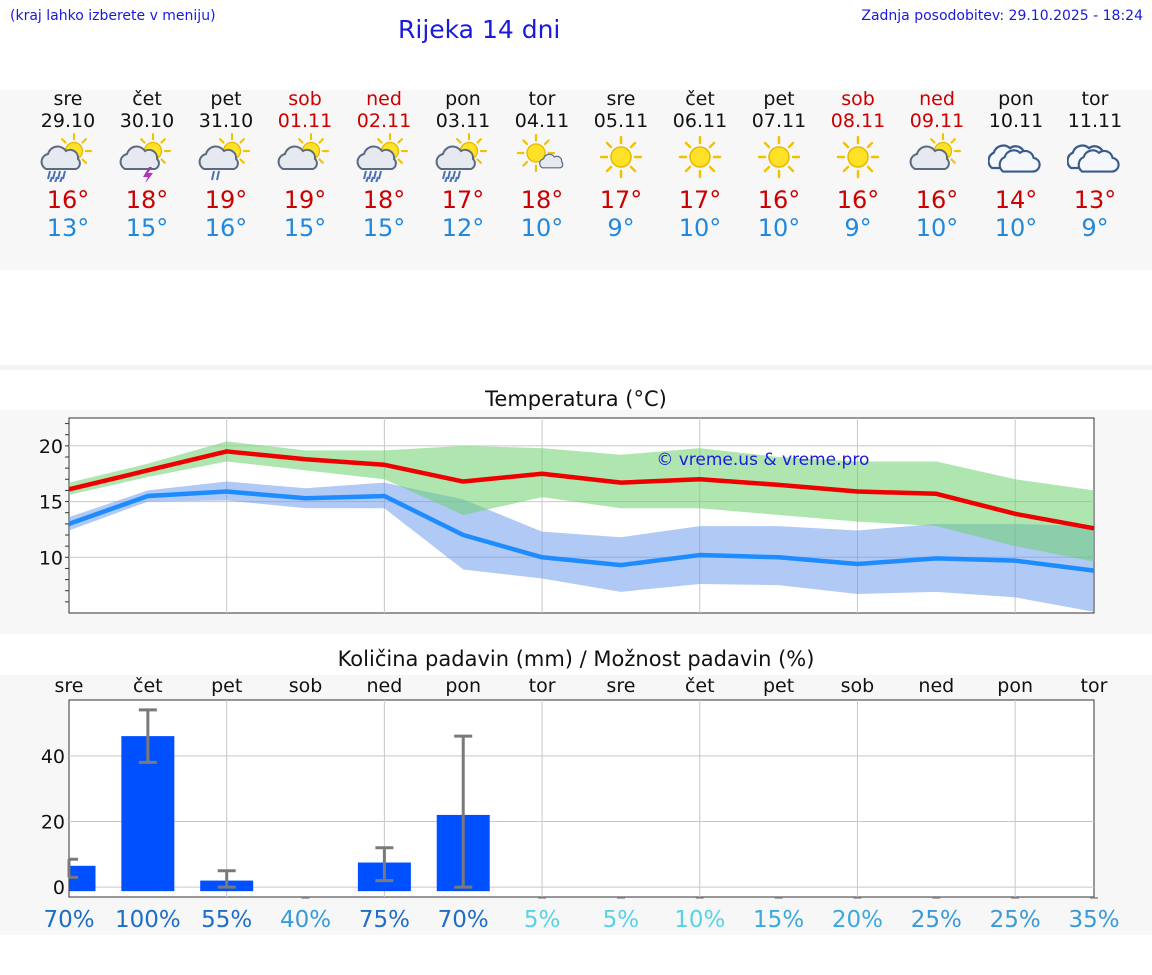 This screenshot has width=1152, height=975. I want to click on probability-label: 75%, so click(384, 920).